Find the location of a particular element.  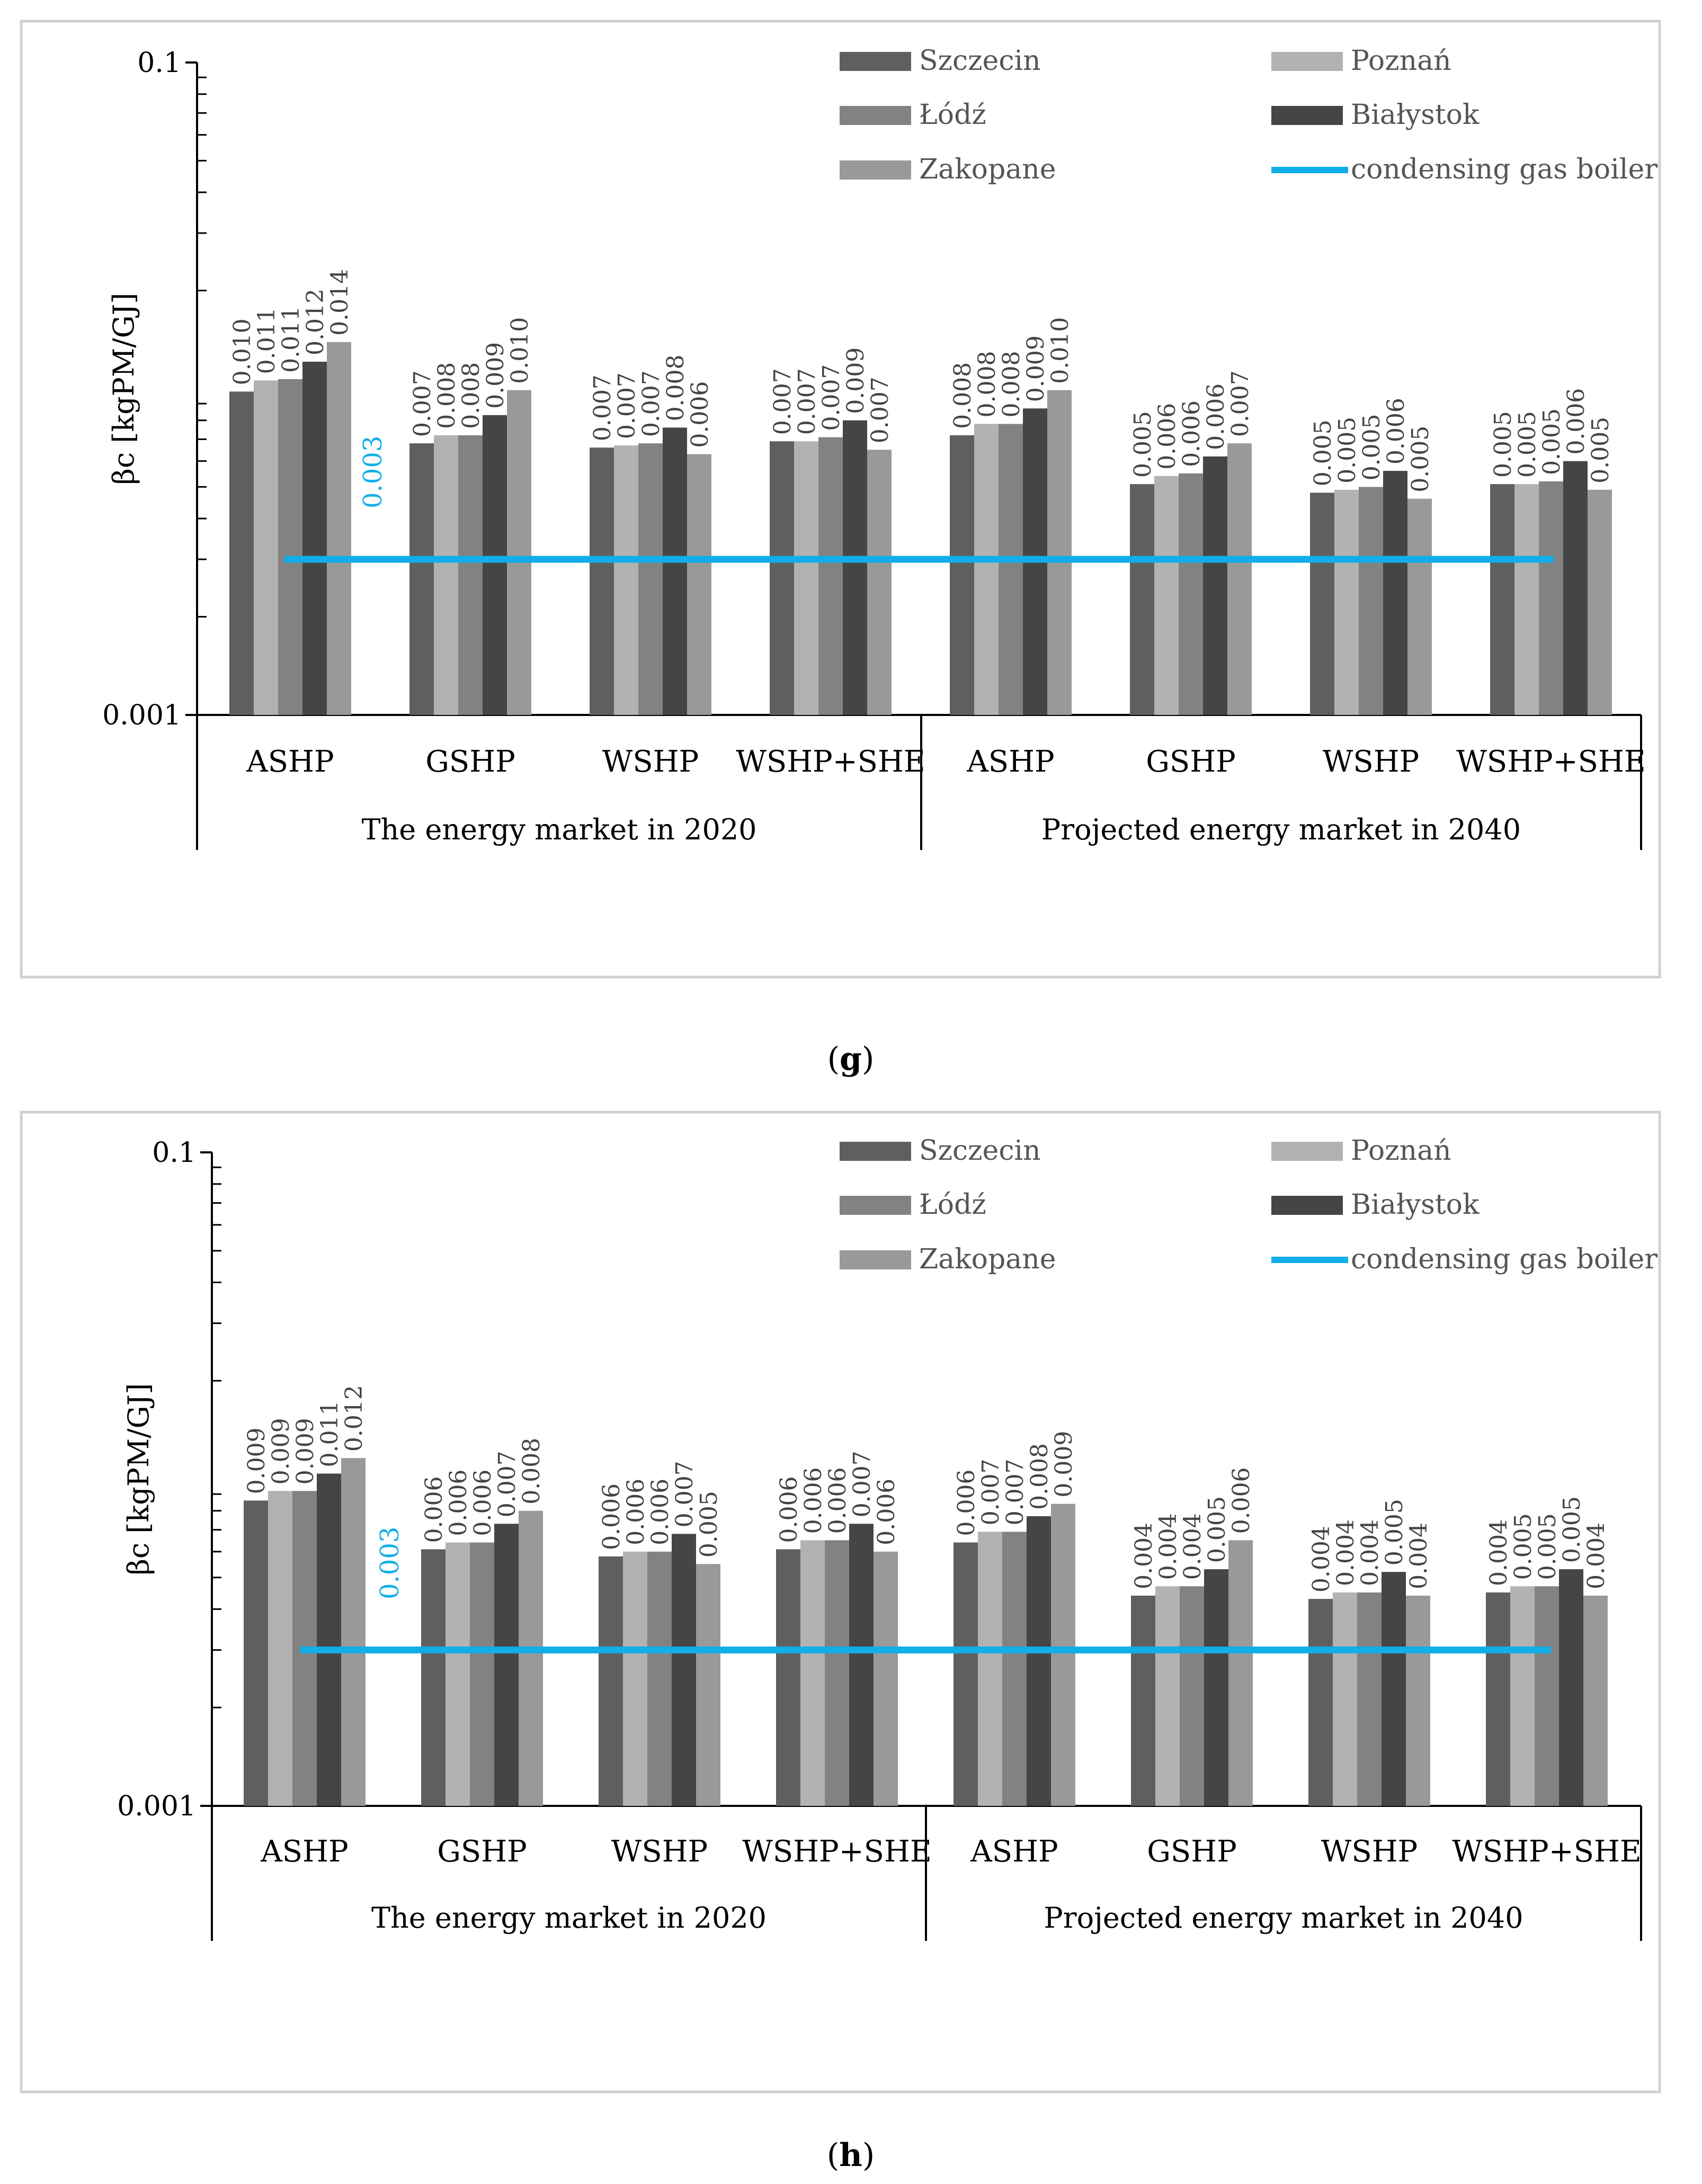

panel-label: (h) is located at coordinates (851, 2155).